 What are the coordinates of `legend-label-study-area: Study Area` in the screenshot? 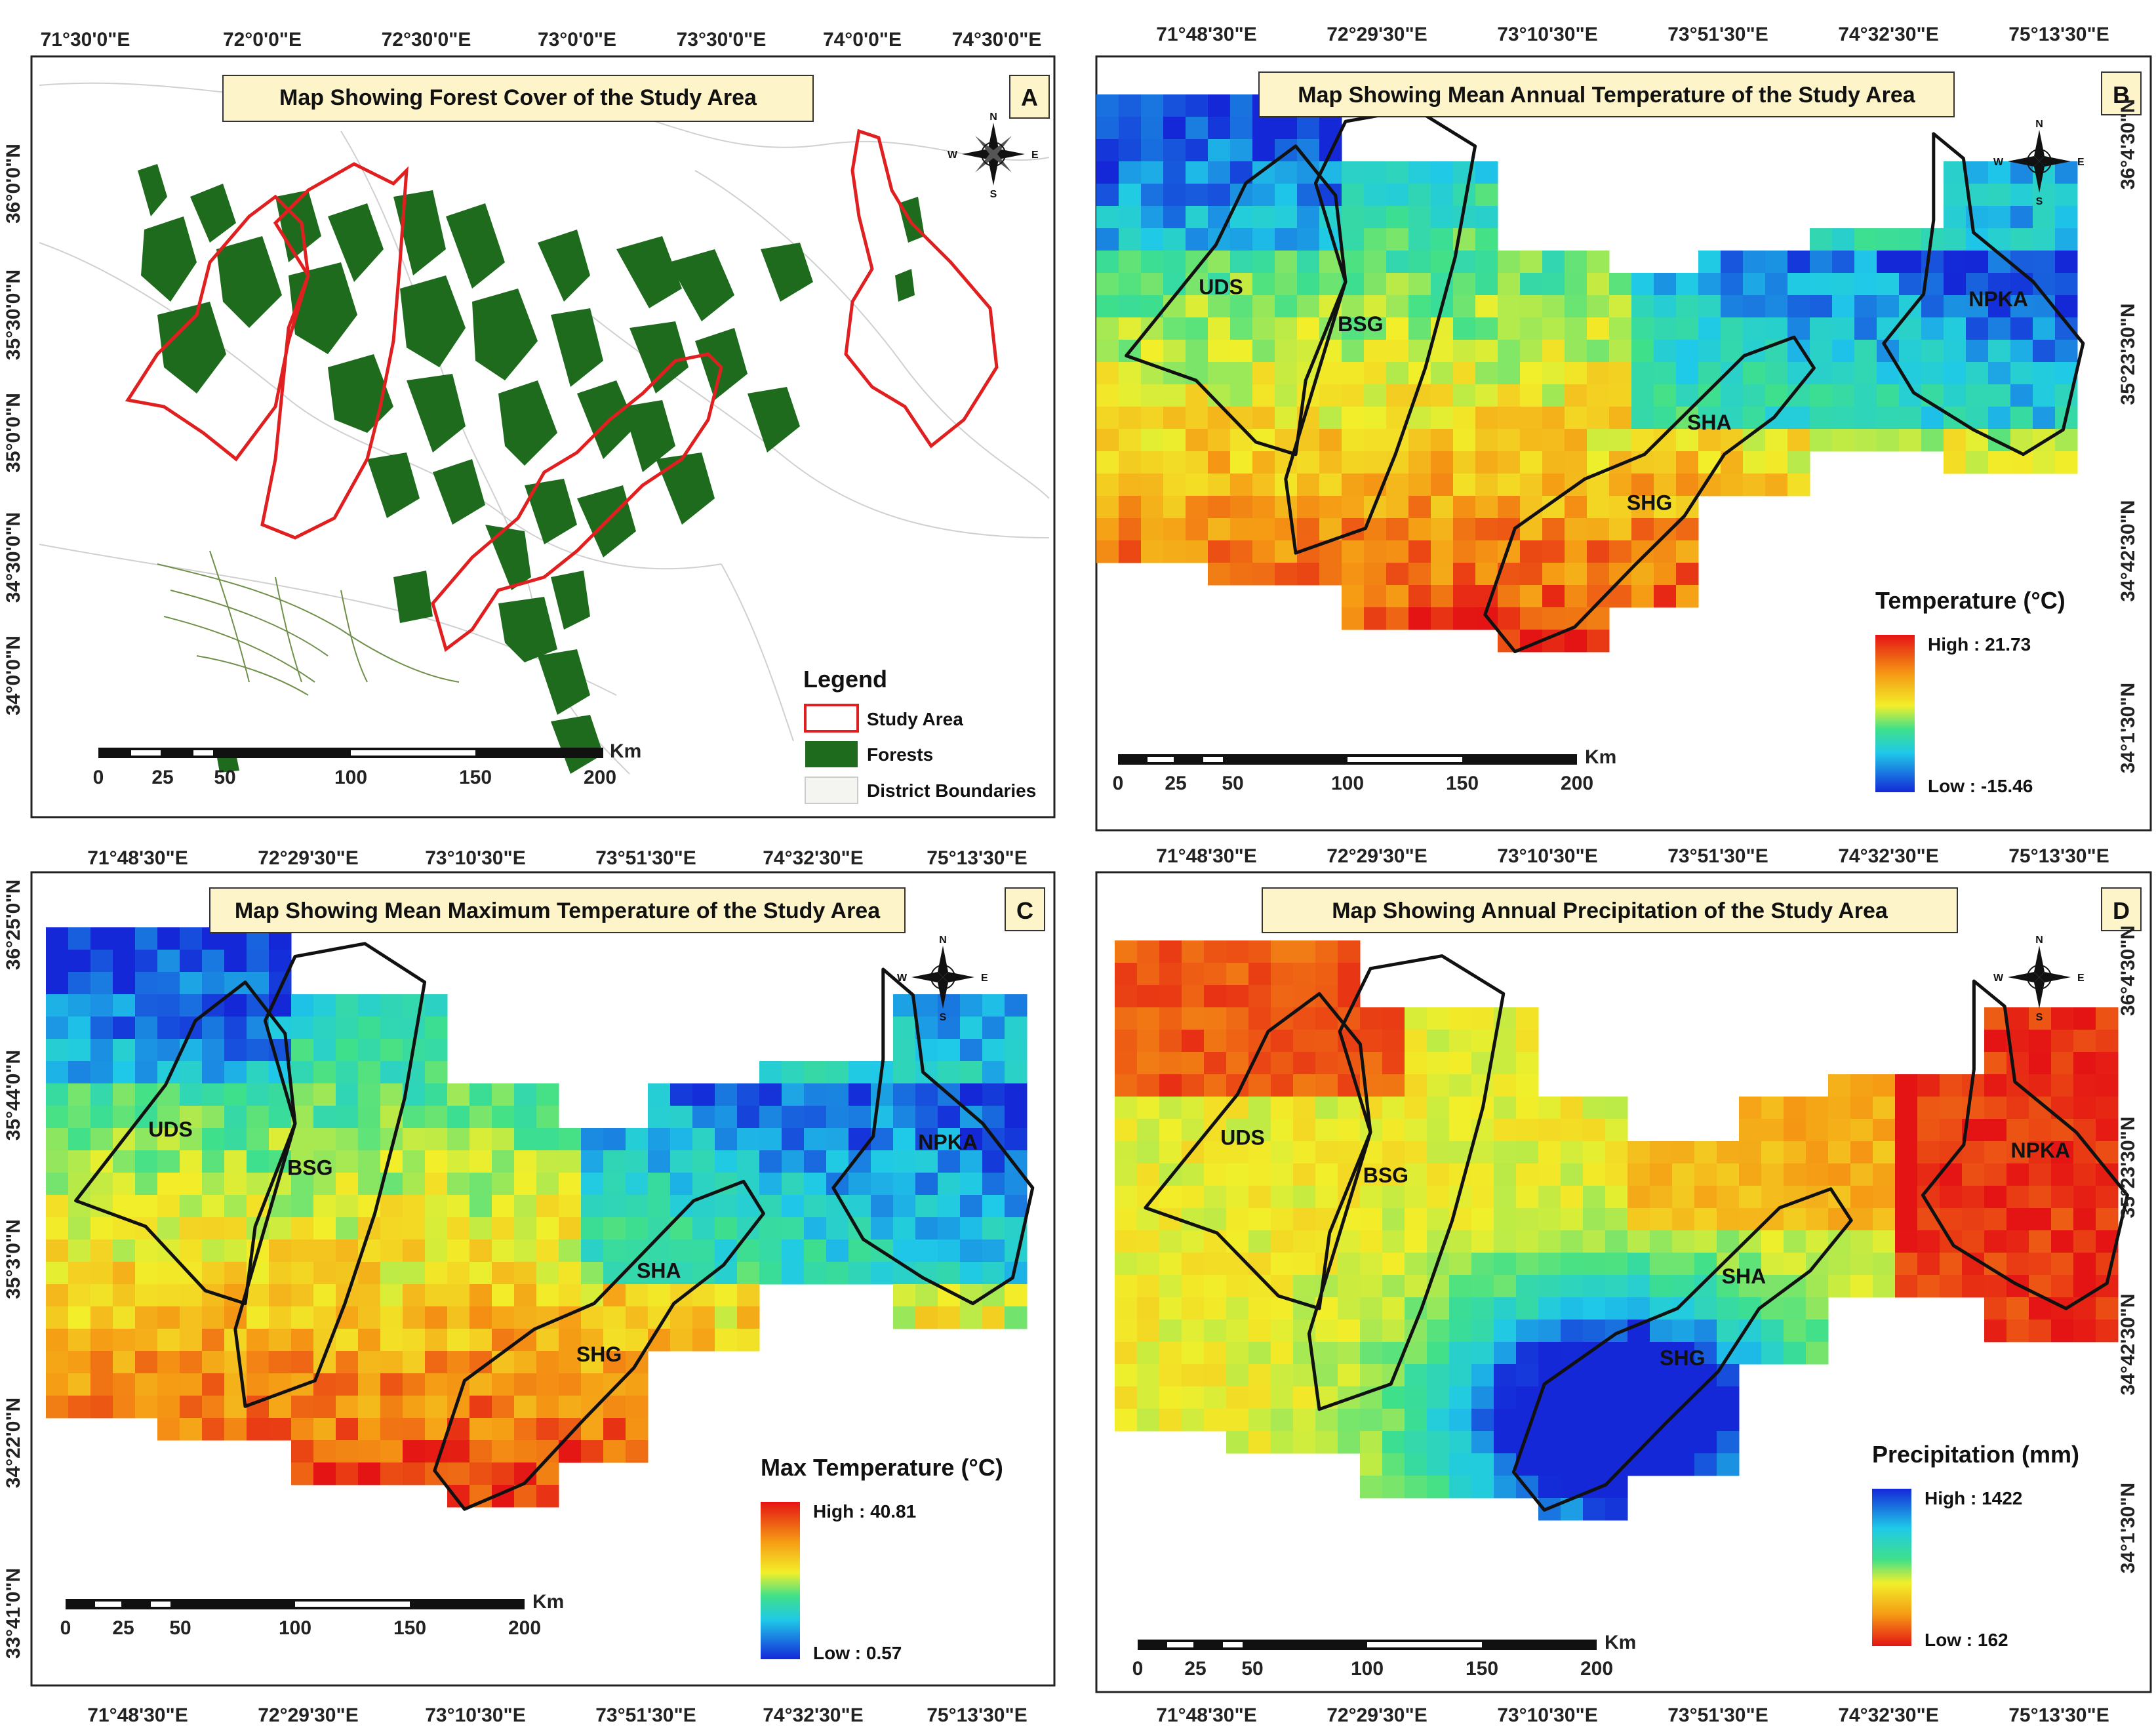 It's located at (915, 719).